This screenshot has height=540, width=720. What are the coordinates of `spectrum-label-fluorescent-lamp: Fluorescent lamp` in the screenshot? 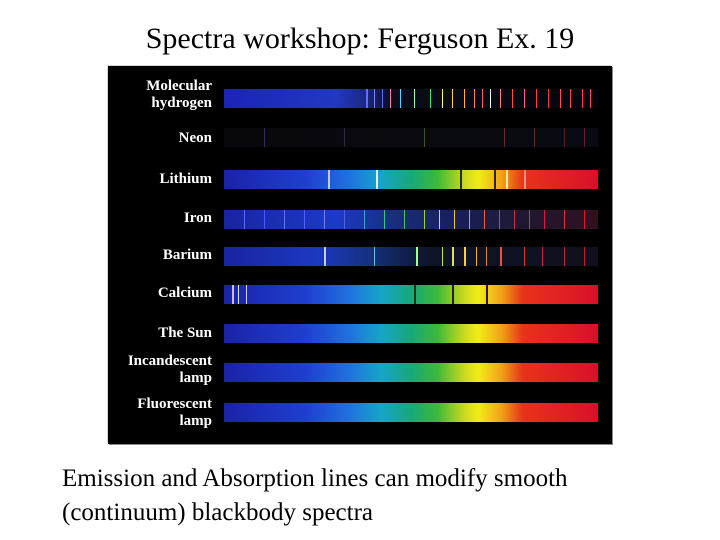 It's located at (152, 413).